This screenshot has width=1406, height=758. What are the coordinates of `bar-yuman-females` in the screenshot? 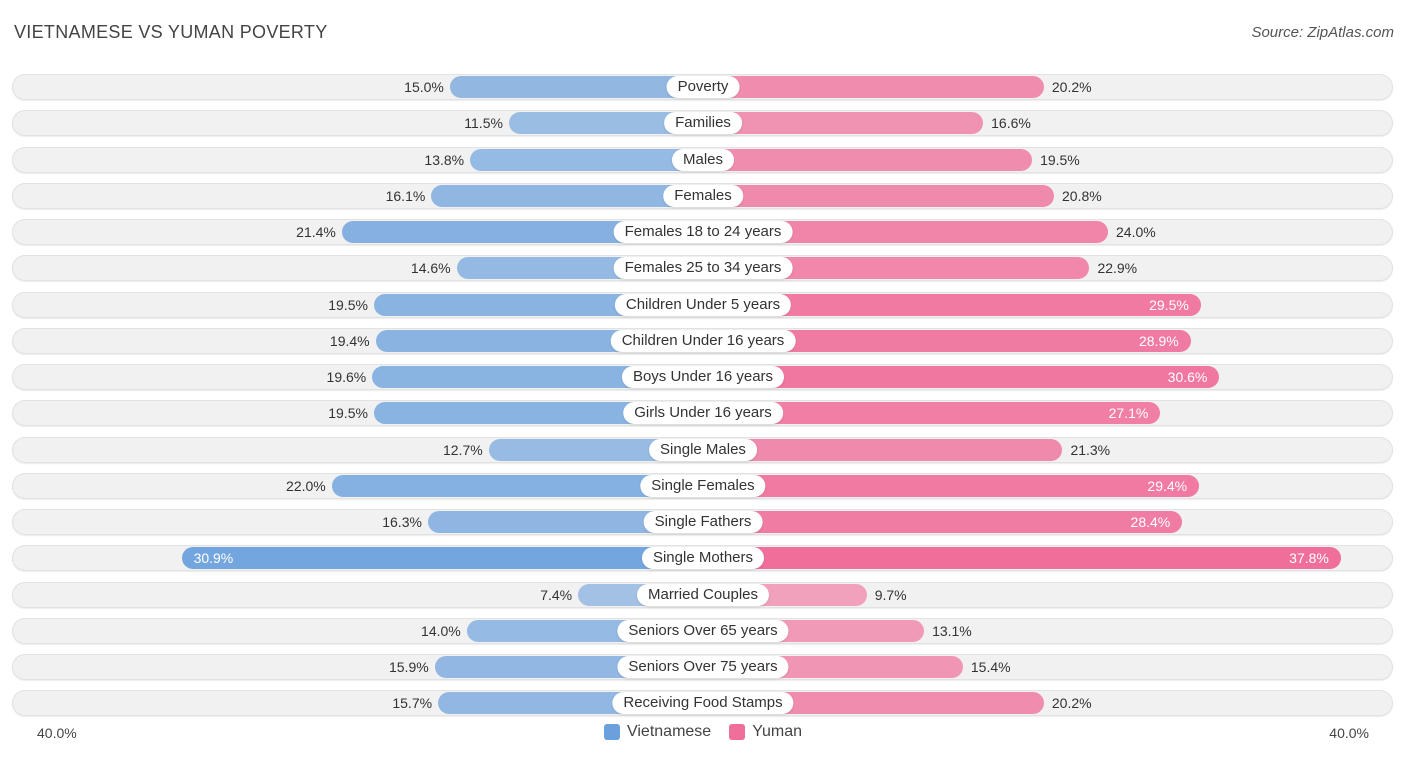 It's located at (878, 196).